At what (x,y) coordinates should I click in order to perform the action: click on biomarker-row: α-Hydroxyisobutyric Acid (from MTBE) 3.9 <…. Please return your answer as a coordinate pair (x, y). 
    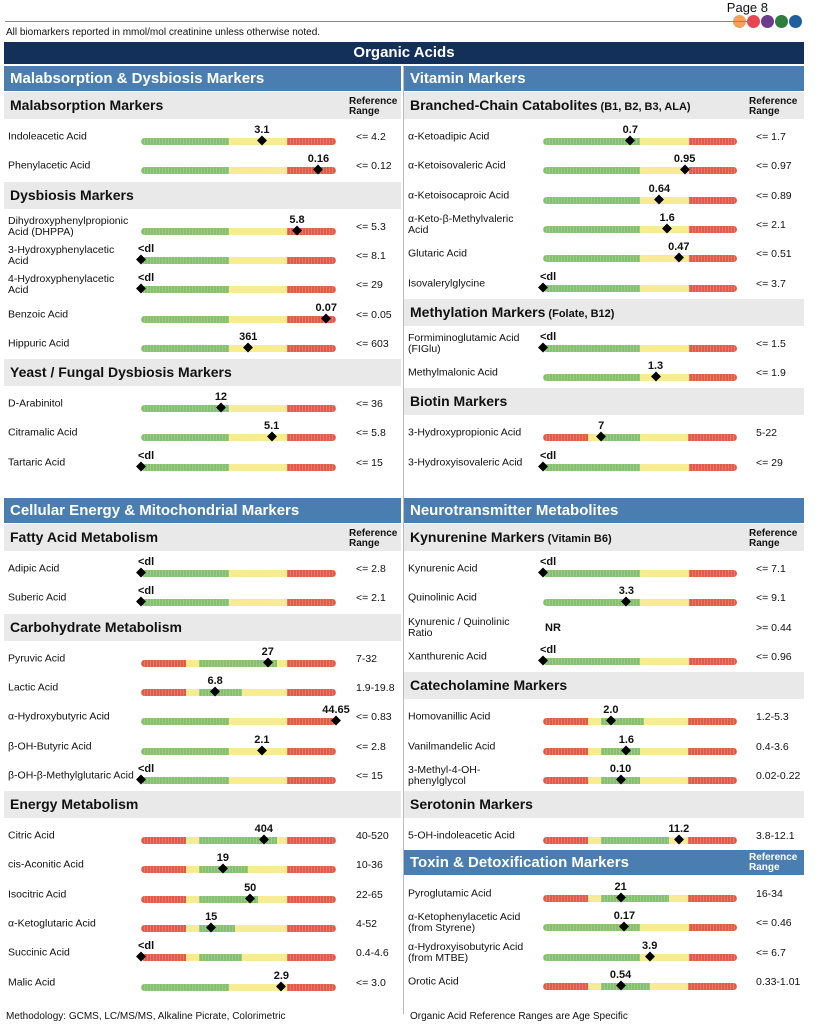
    Looking at the image, I should click on (604, 953).